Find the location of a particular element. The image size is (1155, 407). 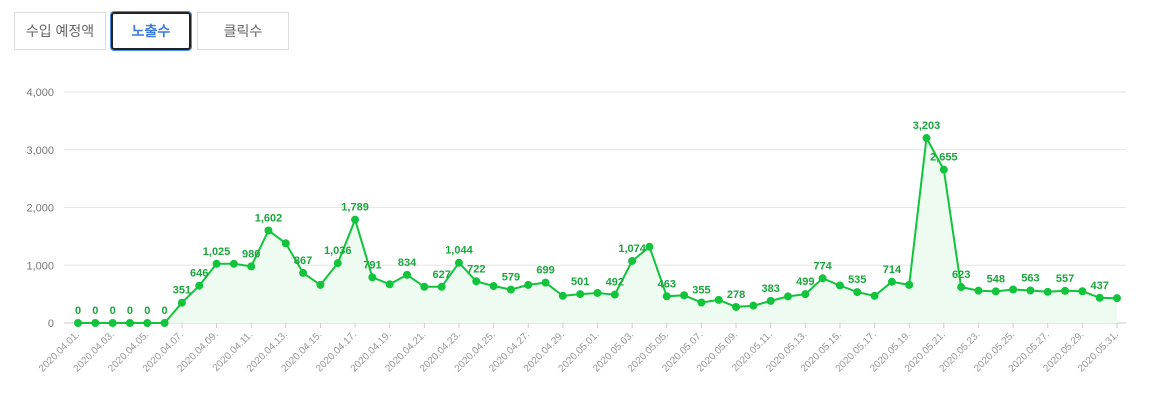

data-label: 351 is located at coordinates (182, 291).